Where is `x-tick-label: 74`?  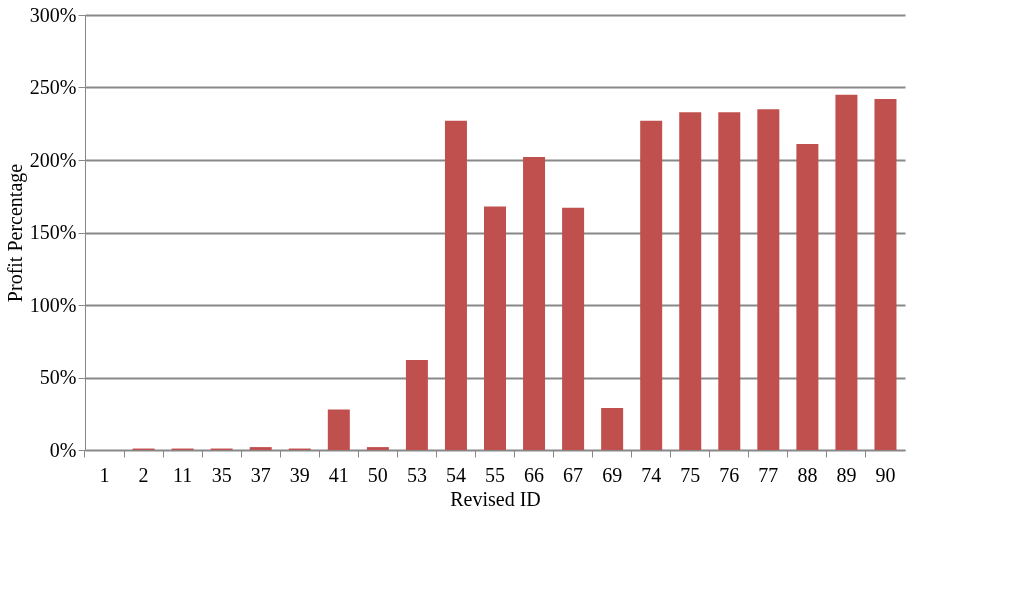 x-tick-label: 74 is located at coordinates (651, 474).